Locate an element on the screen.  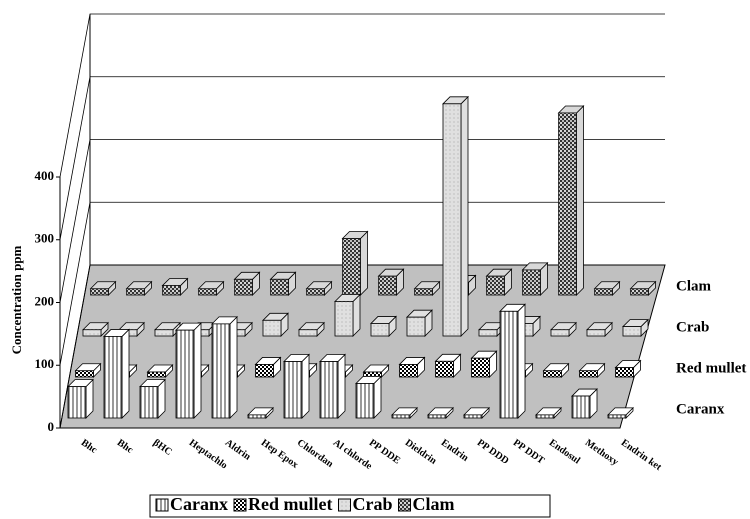
legend-label: Crab is located at coordinates (373, 504).